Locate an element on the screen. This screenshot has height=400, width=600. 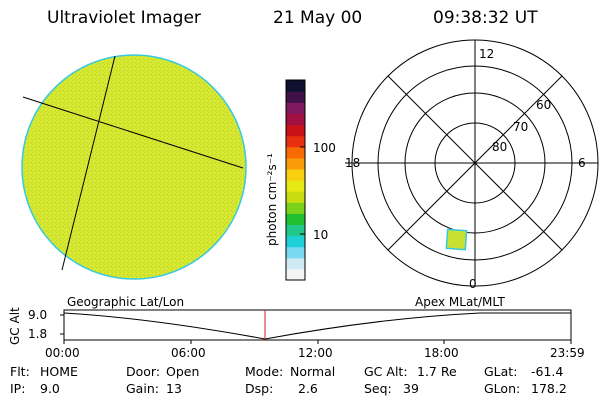
mode-value: Normal is located at coordinates (313, 371).